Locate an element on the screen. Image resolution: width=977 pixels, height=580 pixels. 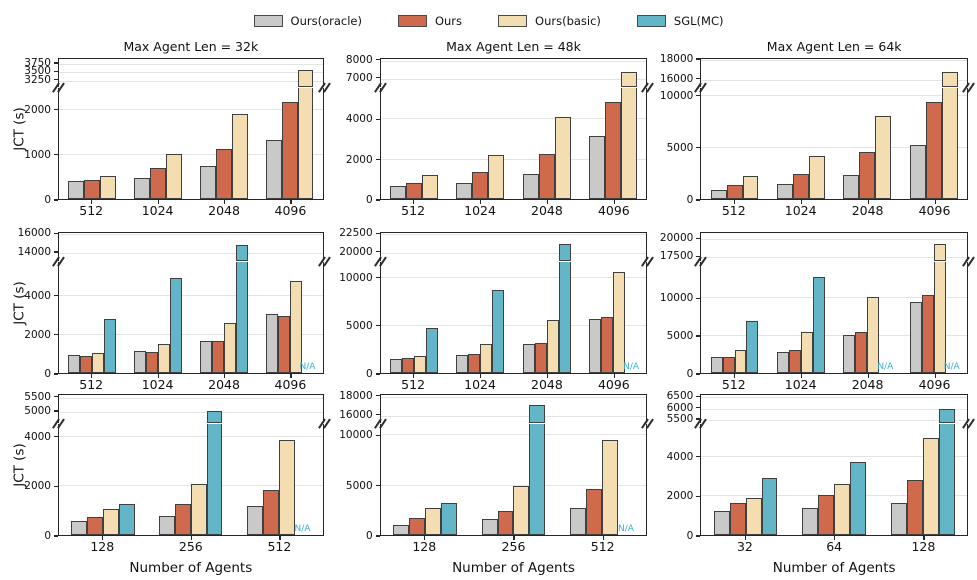
legend-item-sgl: SGL(MC) is located at coordinates (679, 21).